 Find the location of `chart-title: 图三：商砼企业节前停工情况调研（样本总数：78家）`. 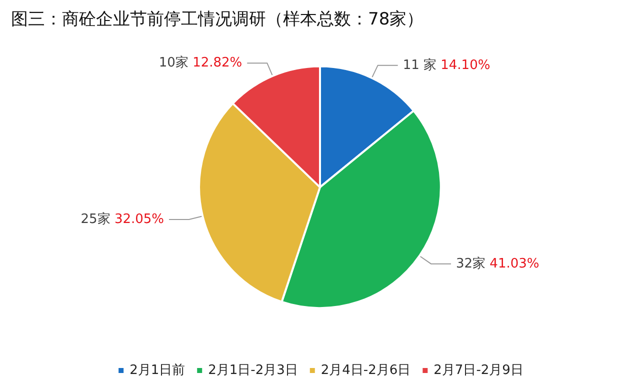

chart-title: 图三：商砼企业节前停工情况调研（样本总数：78家） is located at coordinates (217, 20).